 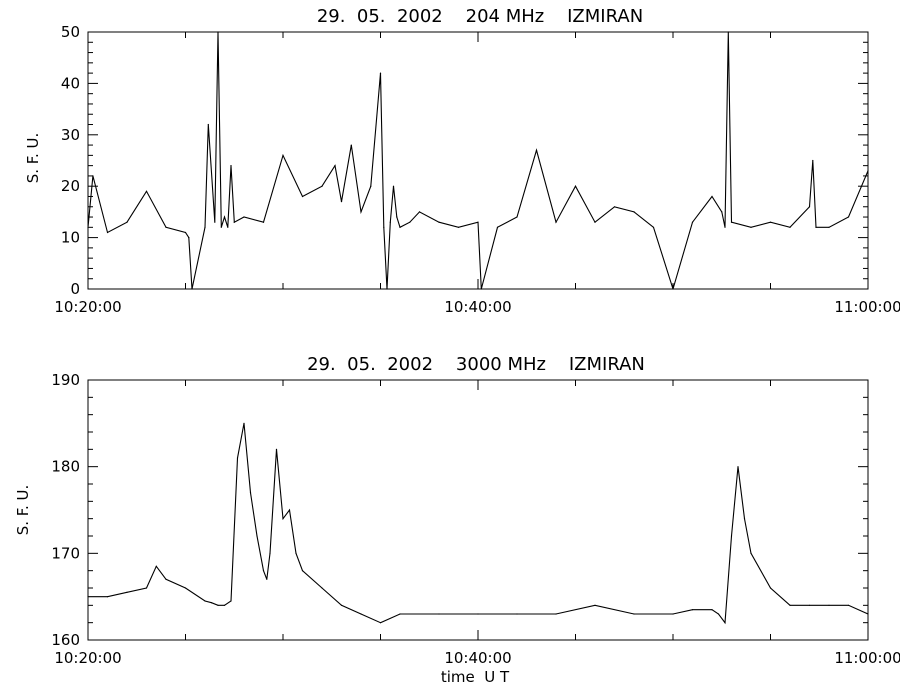 I want to click on y-tick-label: 10, so click(x=70, y=238).